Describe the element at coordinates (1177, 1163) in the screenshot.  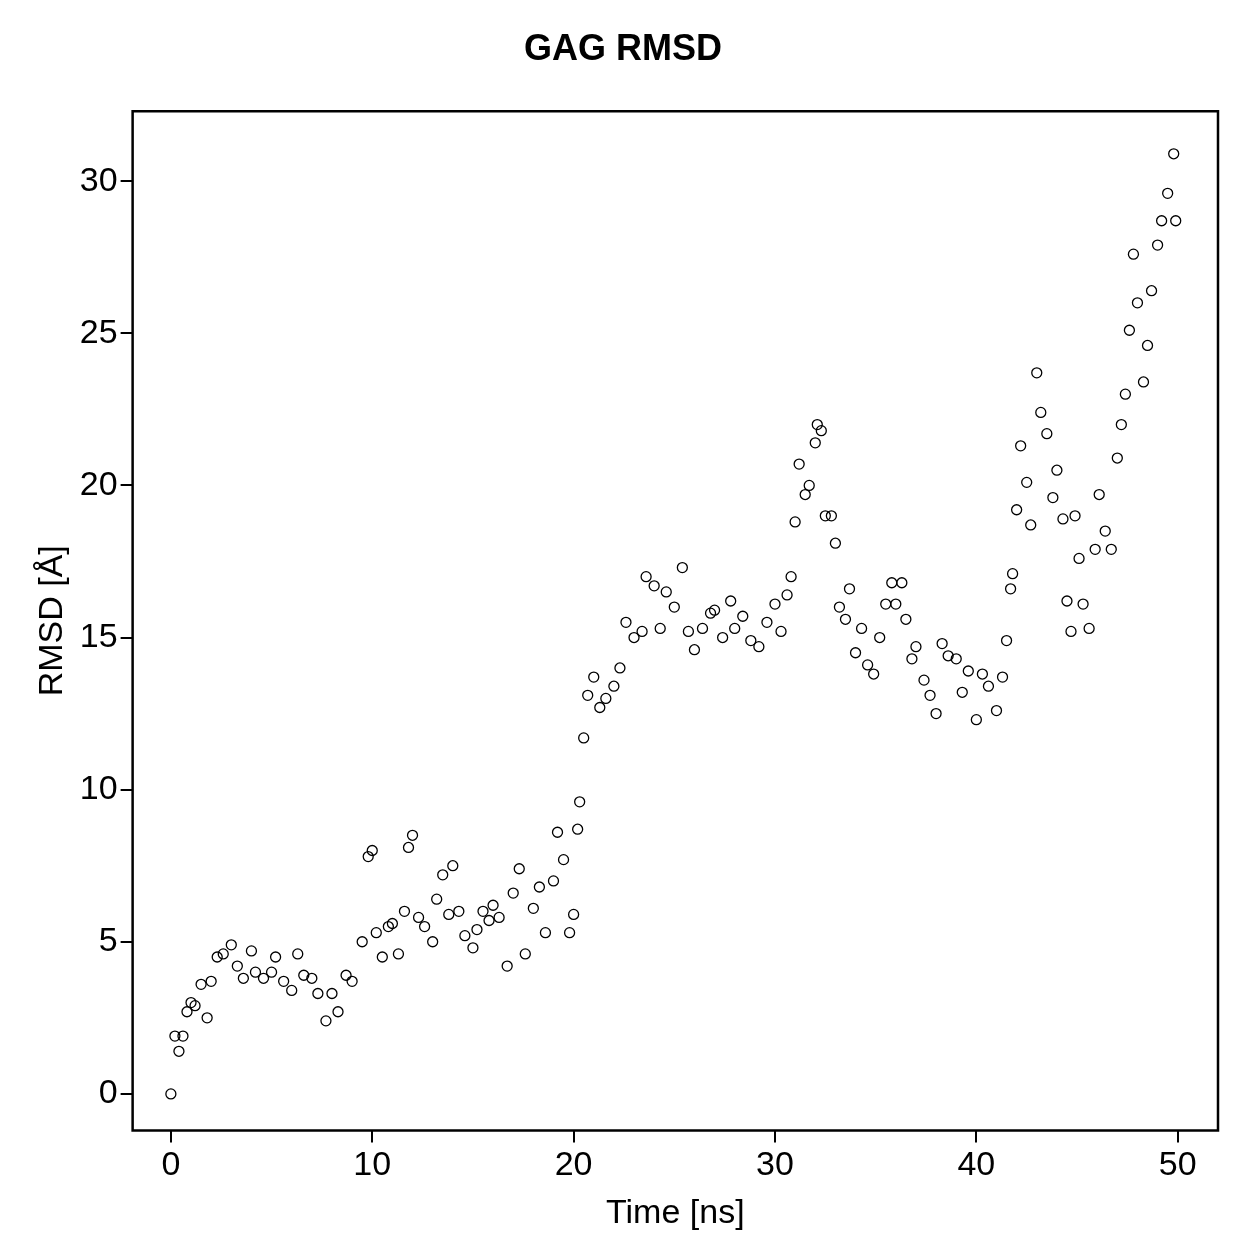
I see `x-tick-label: 50` at that location.